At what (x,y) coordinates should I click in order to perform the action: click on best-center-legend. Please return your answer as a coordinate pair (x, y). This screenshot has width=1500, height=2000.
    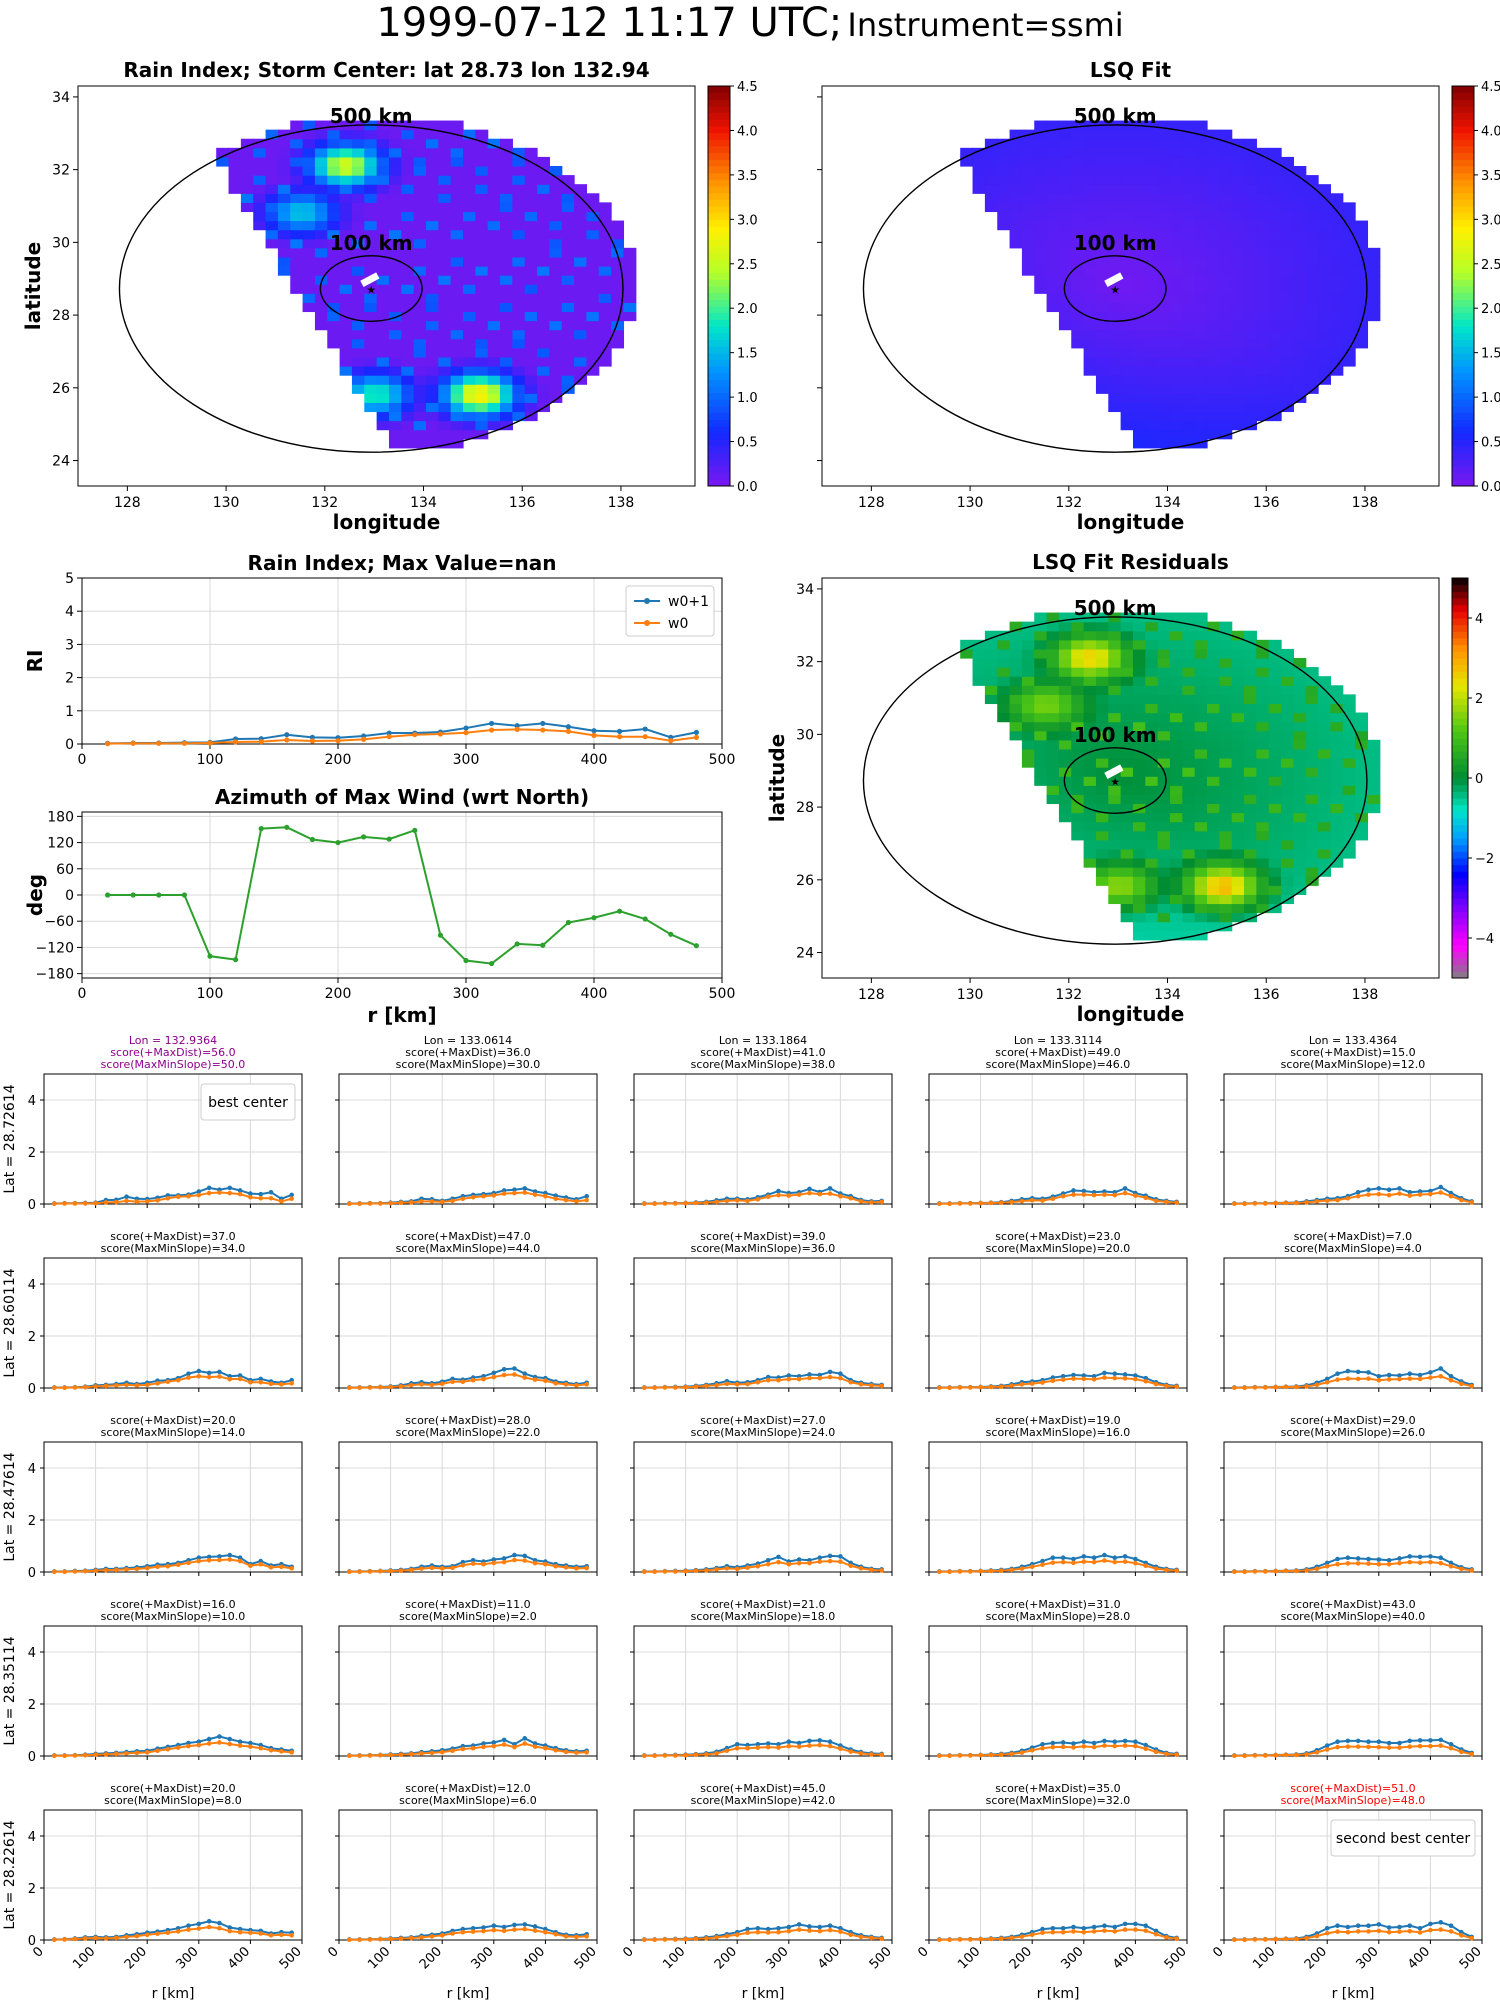
    Looking at the image, I should click on (248, 1102).